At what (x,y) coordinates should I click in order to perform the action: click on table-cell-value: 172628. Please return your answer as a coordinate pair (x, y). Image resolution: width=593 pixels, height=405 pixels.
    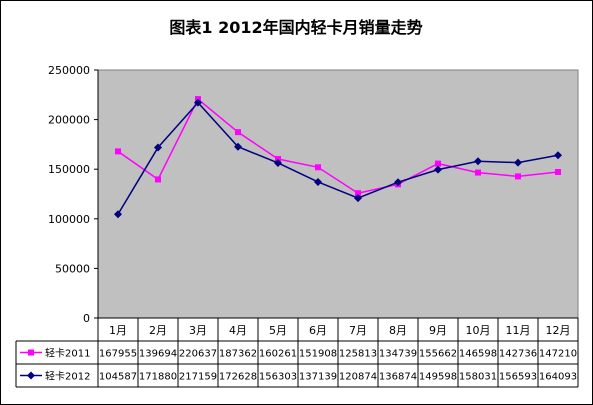
    Looking at the image, I should click on (238, 377).